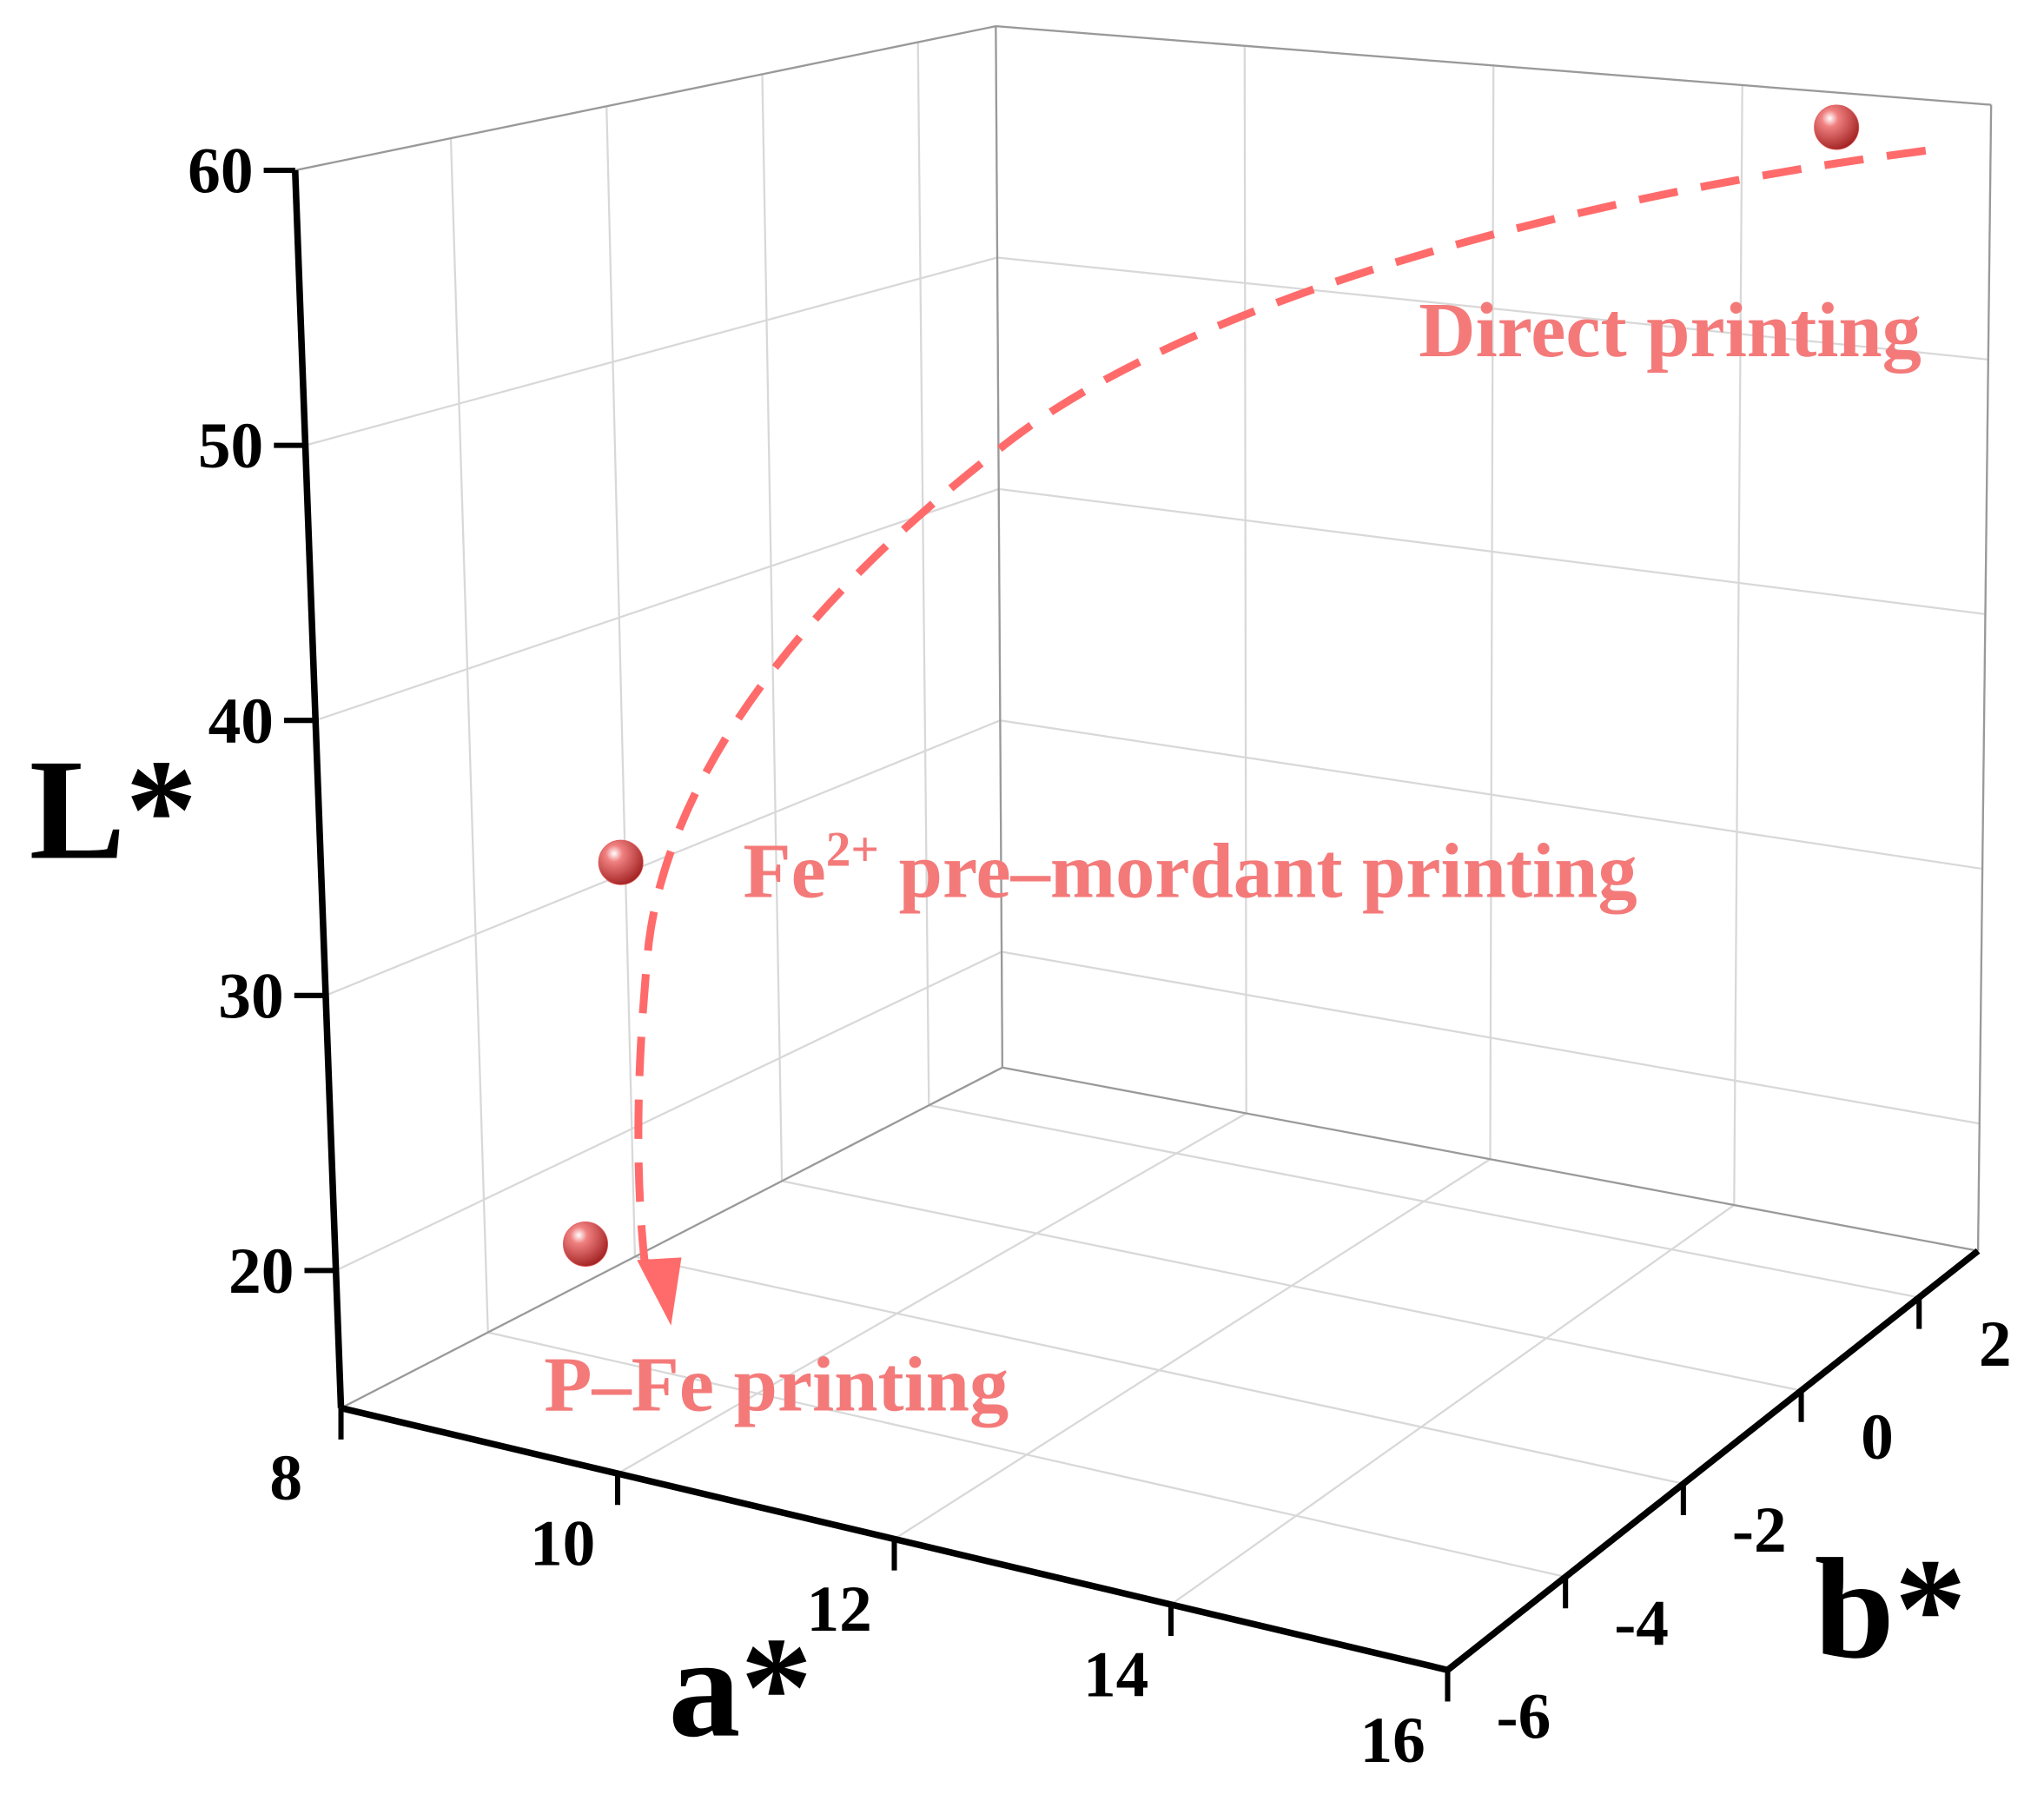 The image size is (2044, 1801). Describe the element at coordinates (1641, 1623) in the screenshot. I see `y-tick-label: -4` at that location.